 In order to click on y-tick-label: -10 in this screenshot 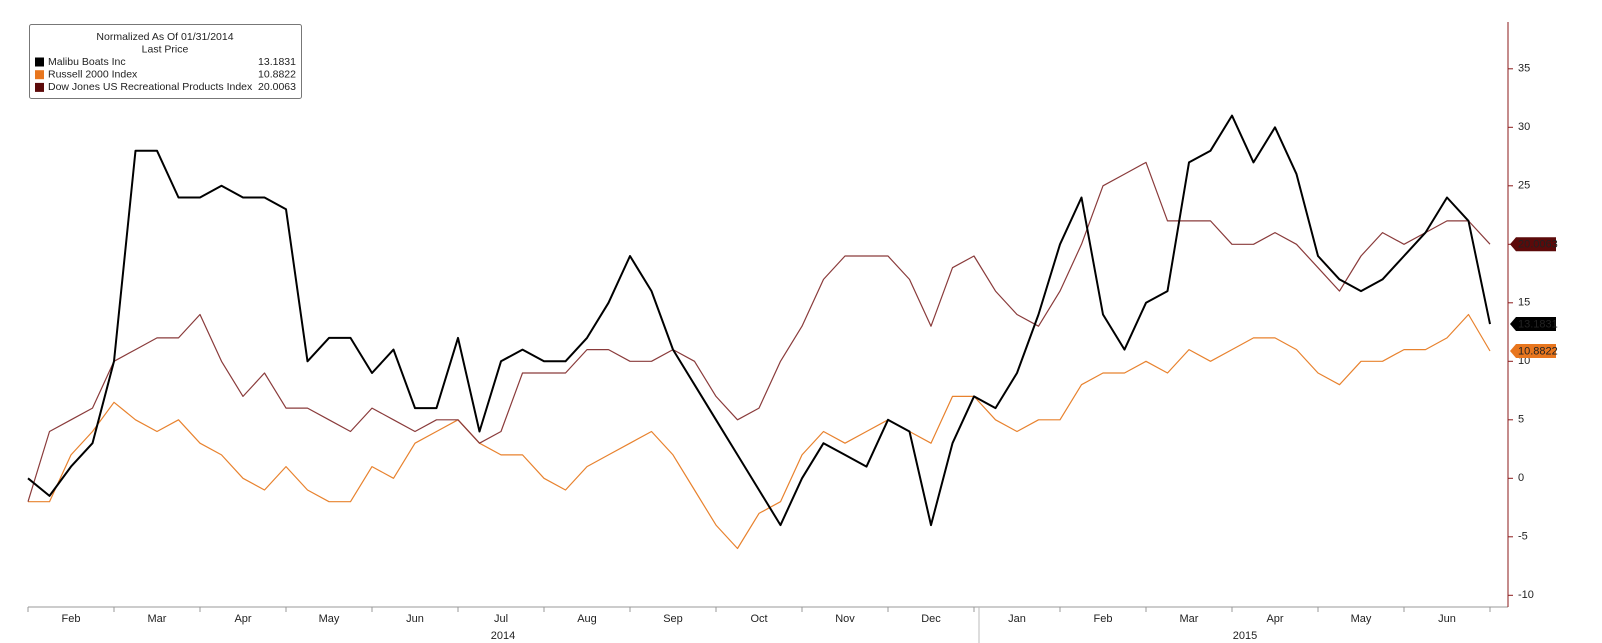, I will do `click(1526, 595)`.